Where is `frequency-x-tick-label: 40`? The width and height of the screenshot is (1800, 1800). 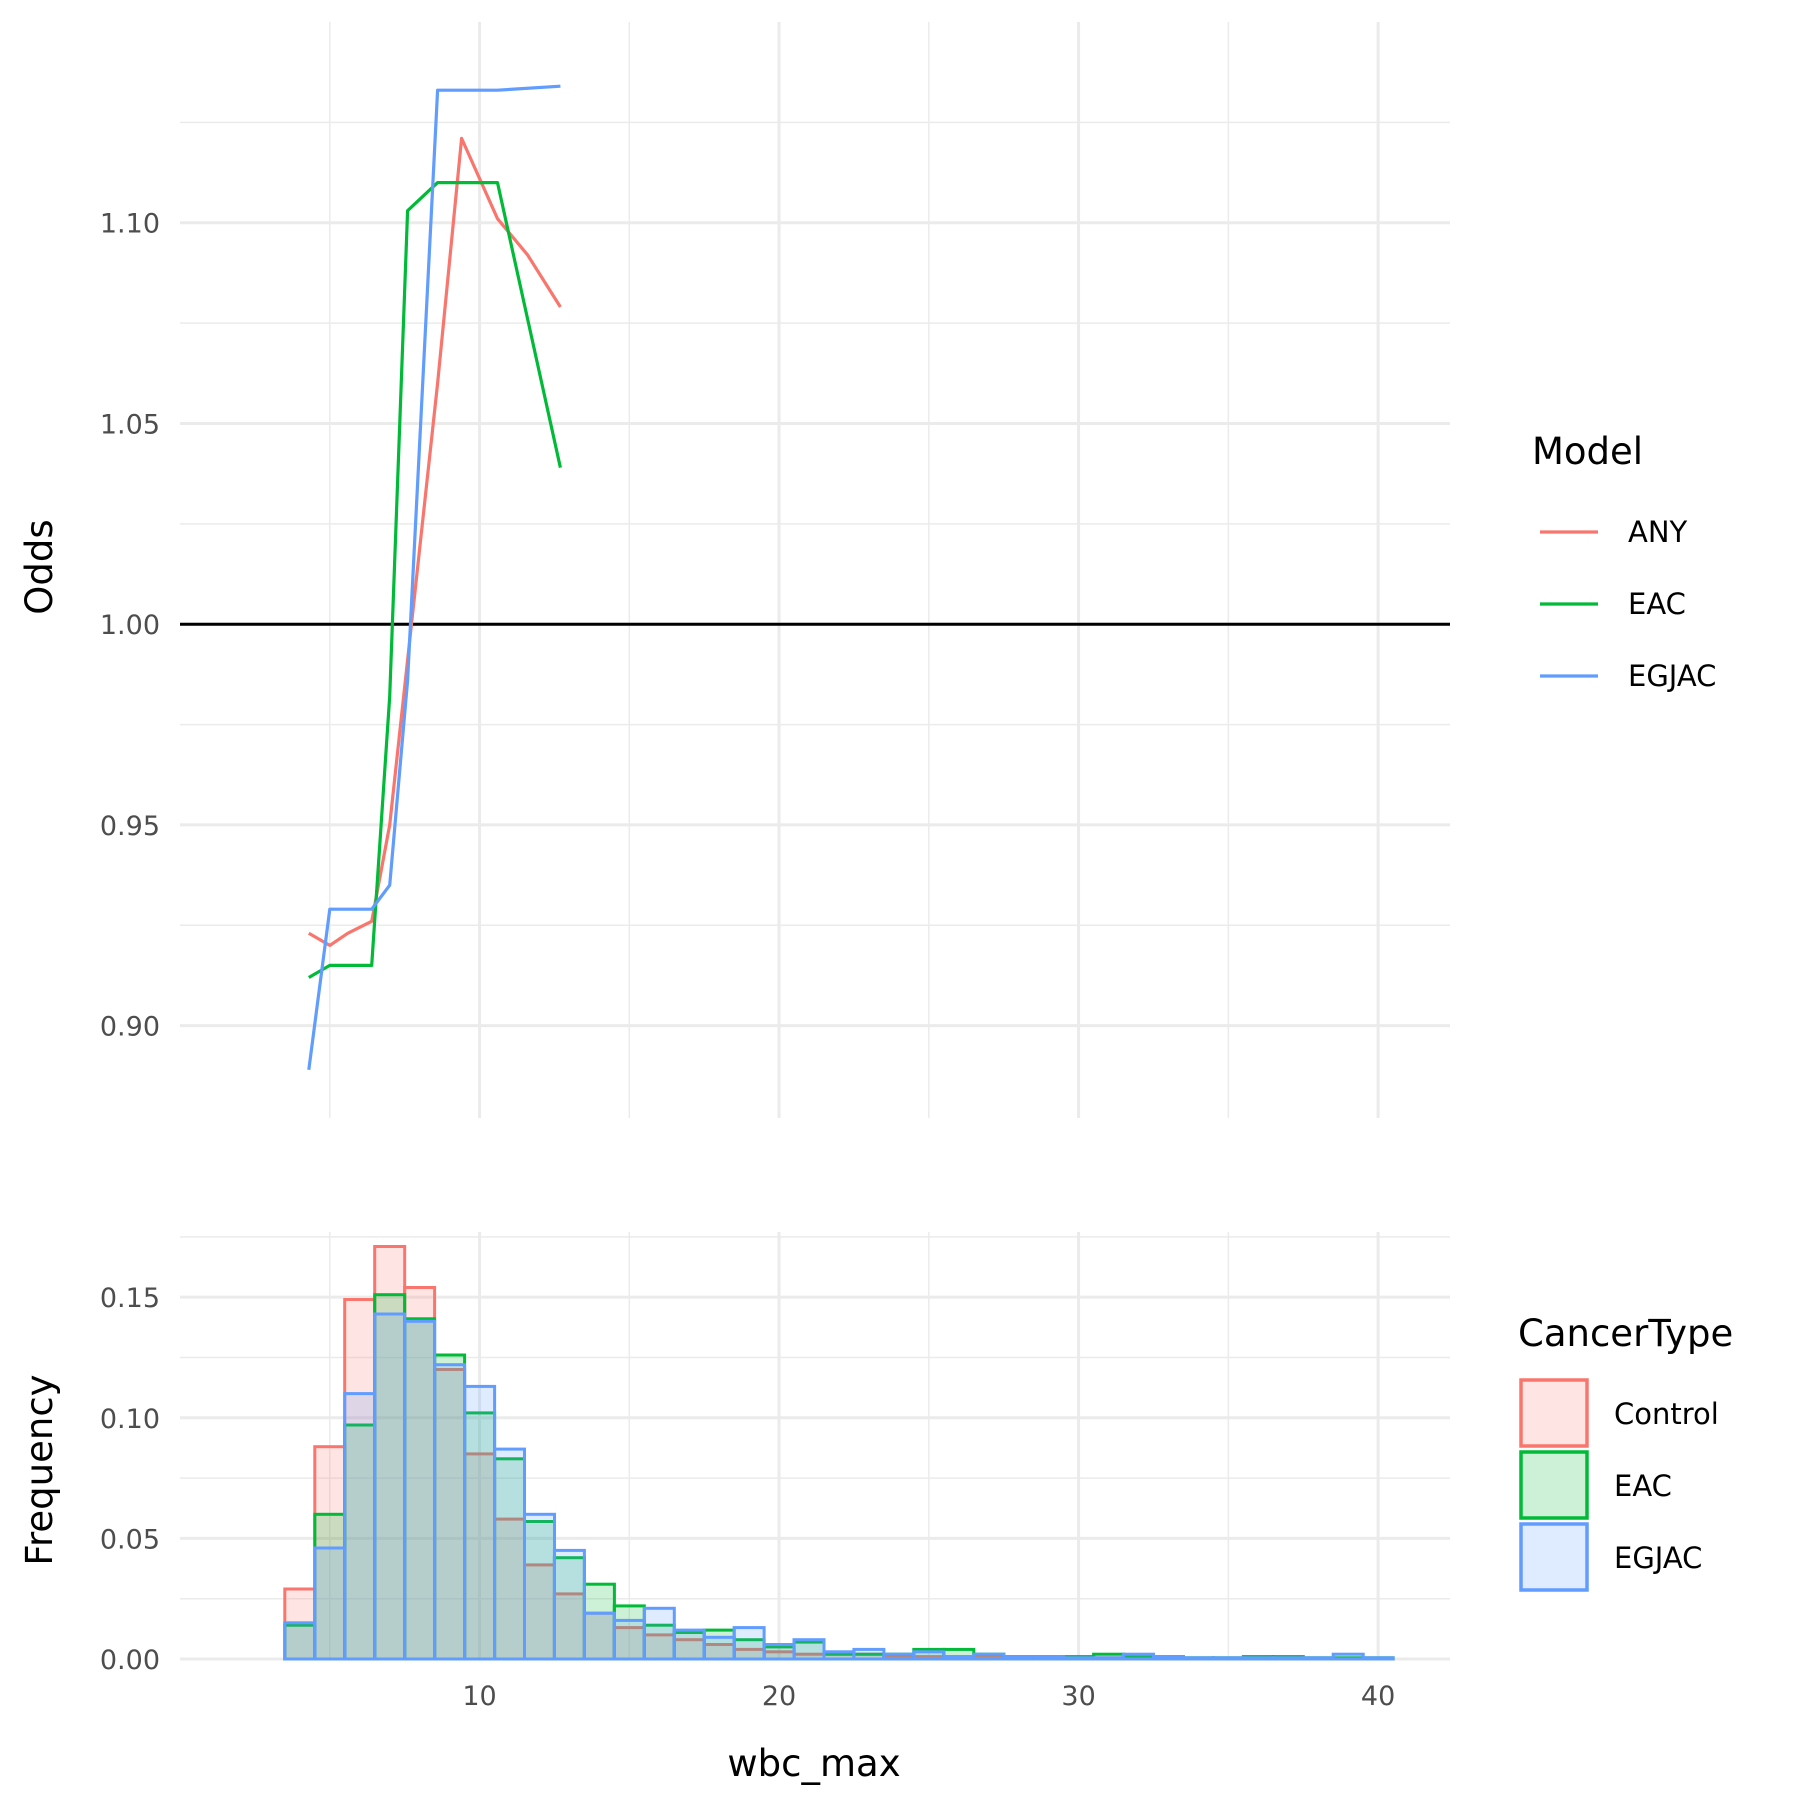 frequency-x-tick-label: 40 is located at coordinates (1378, 1696).